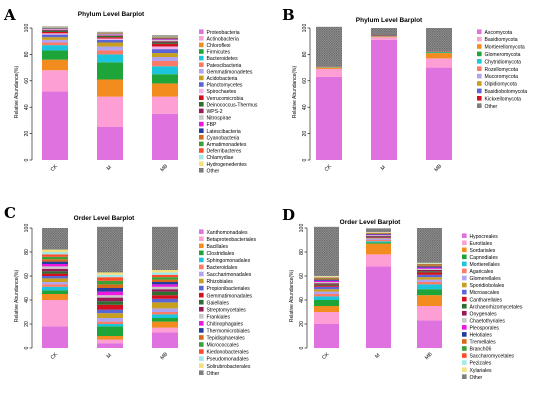 This screenshot has height=404, width=550. What do you see at coordinates (223, 33) in the screenshot?
I see `legend-label: Proteobacteria` at bounding box center [223, 33].